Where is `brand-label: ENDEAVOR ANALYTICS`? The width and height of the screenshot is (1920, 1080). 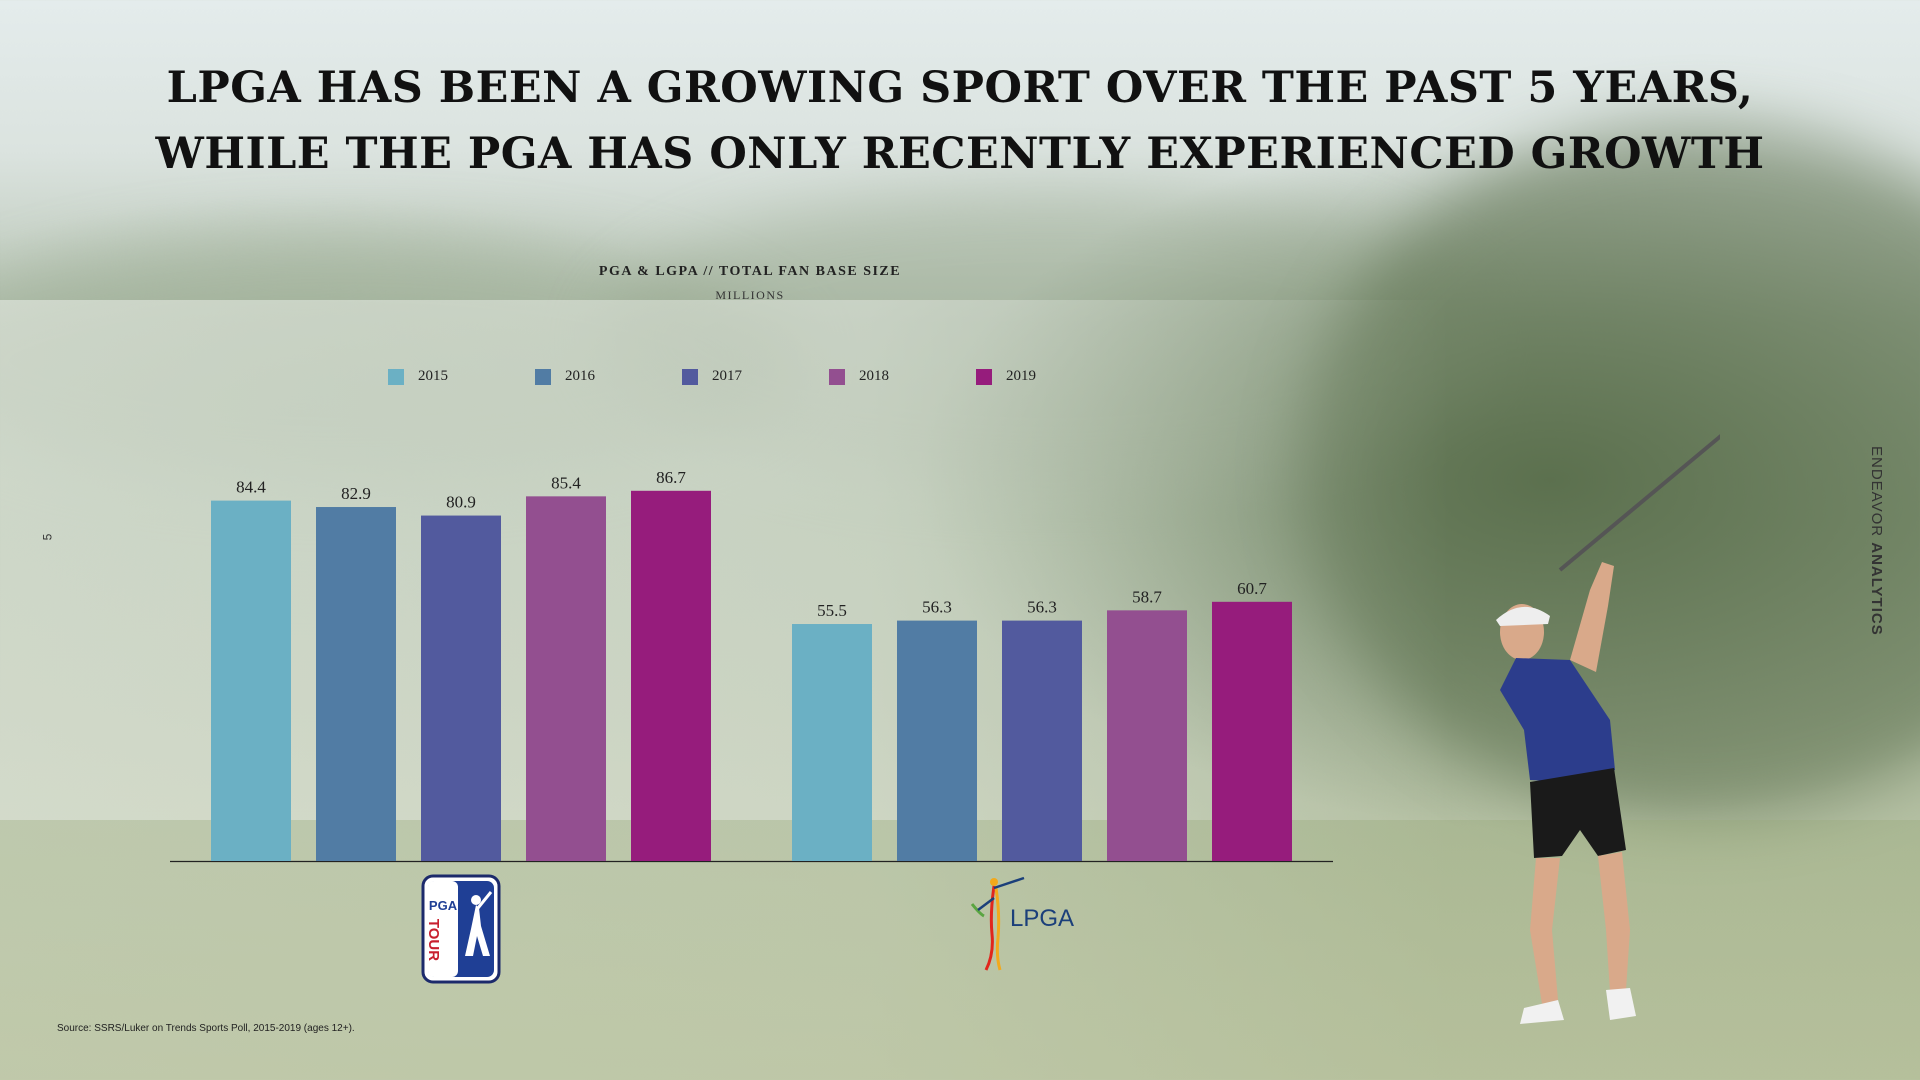 brand-label: ENDEAVOR ANALYTICS is located at coordinates (1876, 541).